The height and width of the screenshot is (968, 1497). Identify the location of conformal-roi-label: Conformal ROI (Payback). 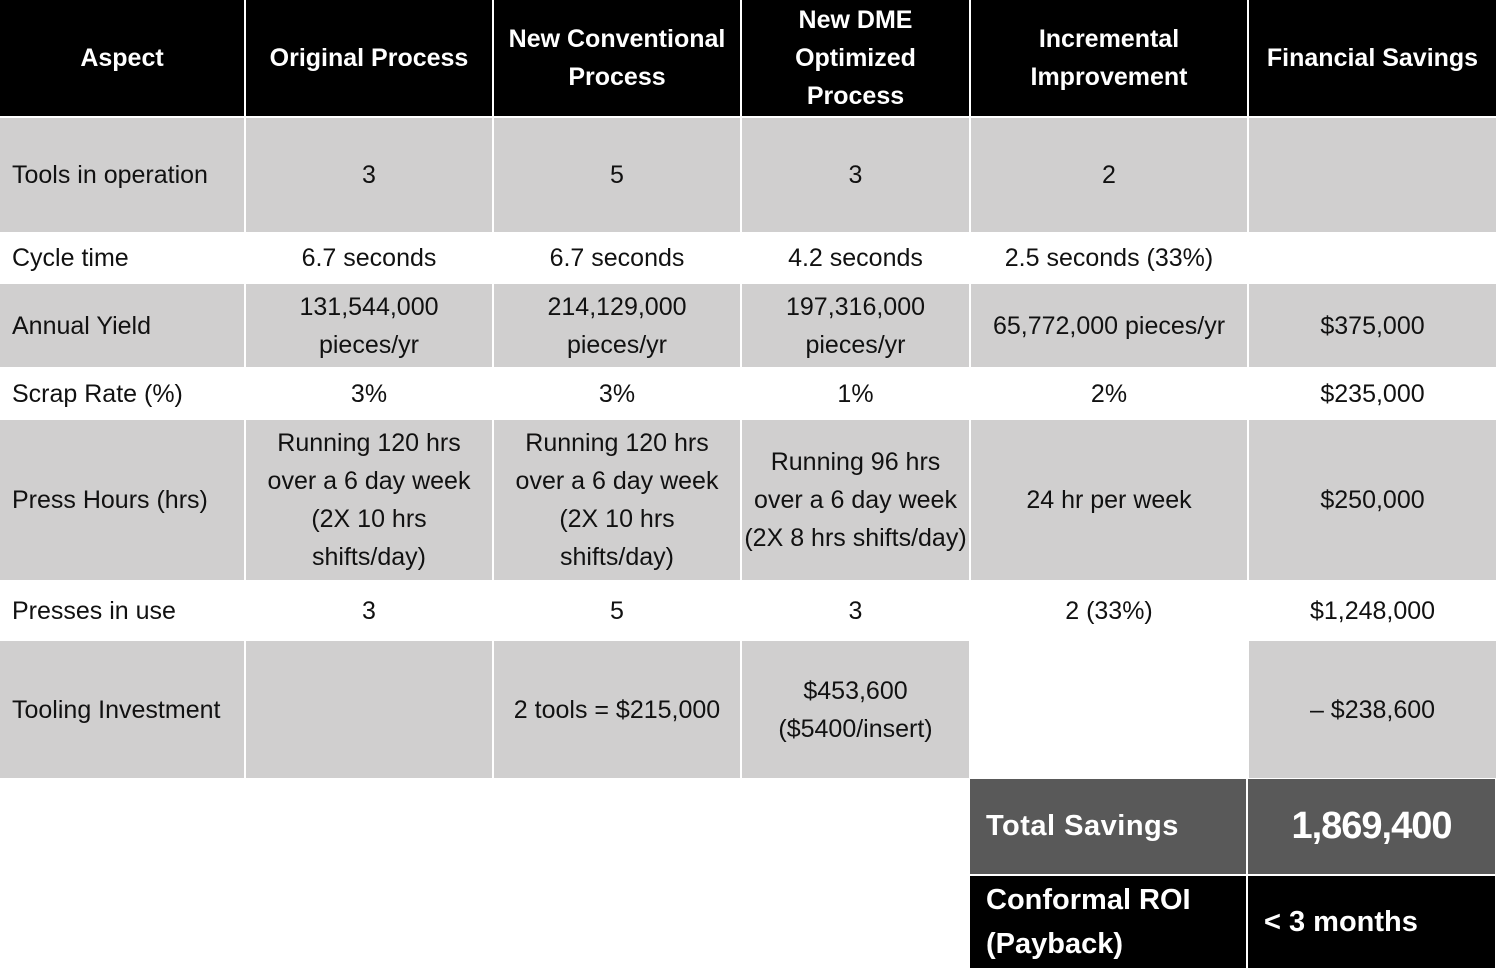
(1109, 922).